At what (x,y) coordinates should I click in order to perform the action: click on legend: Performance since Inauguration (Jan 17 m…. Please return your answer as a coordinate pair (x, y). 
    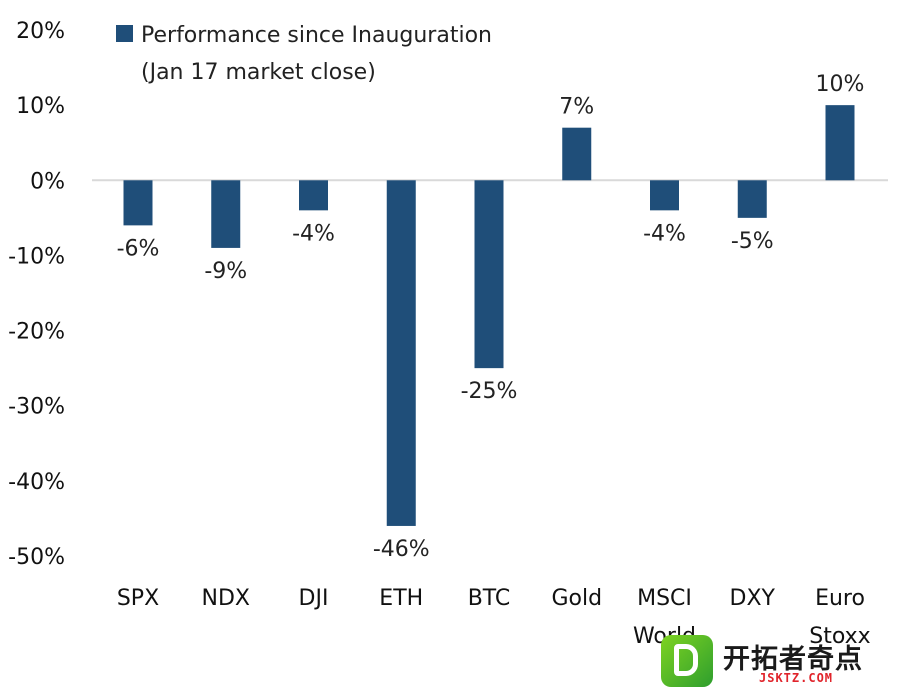
    Looking at the image, I should click on (304, 54).